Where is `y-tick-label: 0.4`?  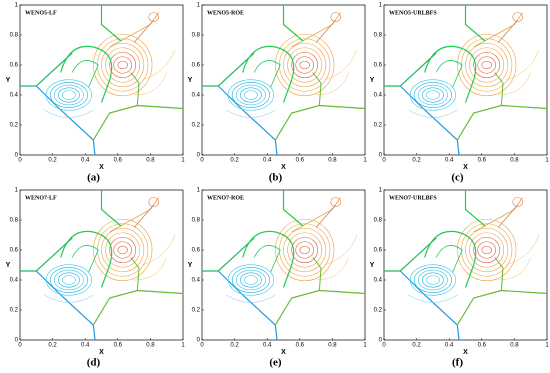
y-tick-label: 0.4 is located at coordinates (14, 281).